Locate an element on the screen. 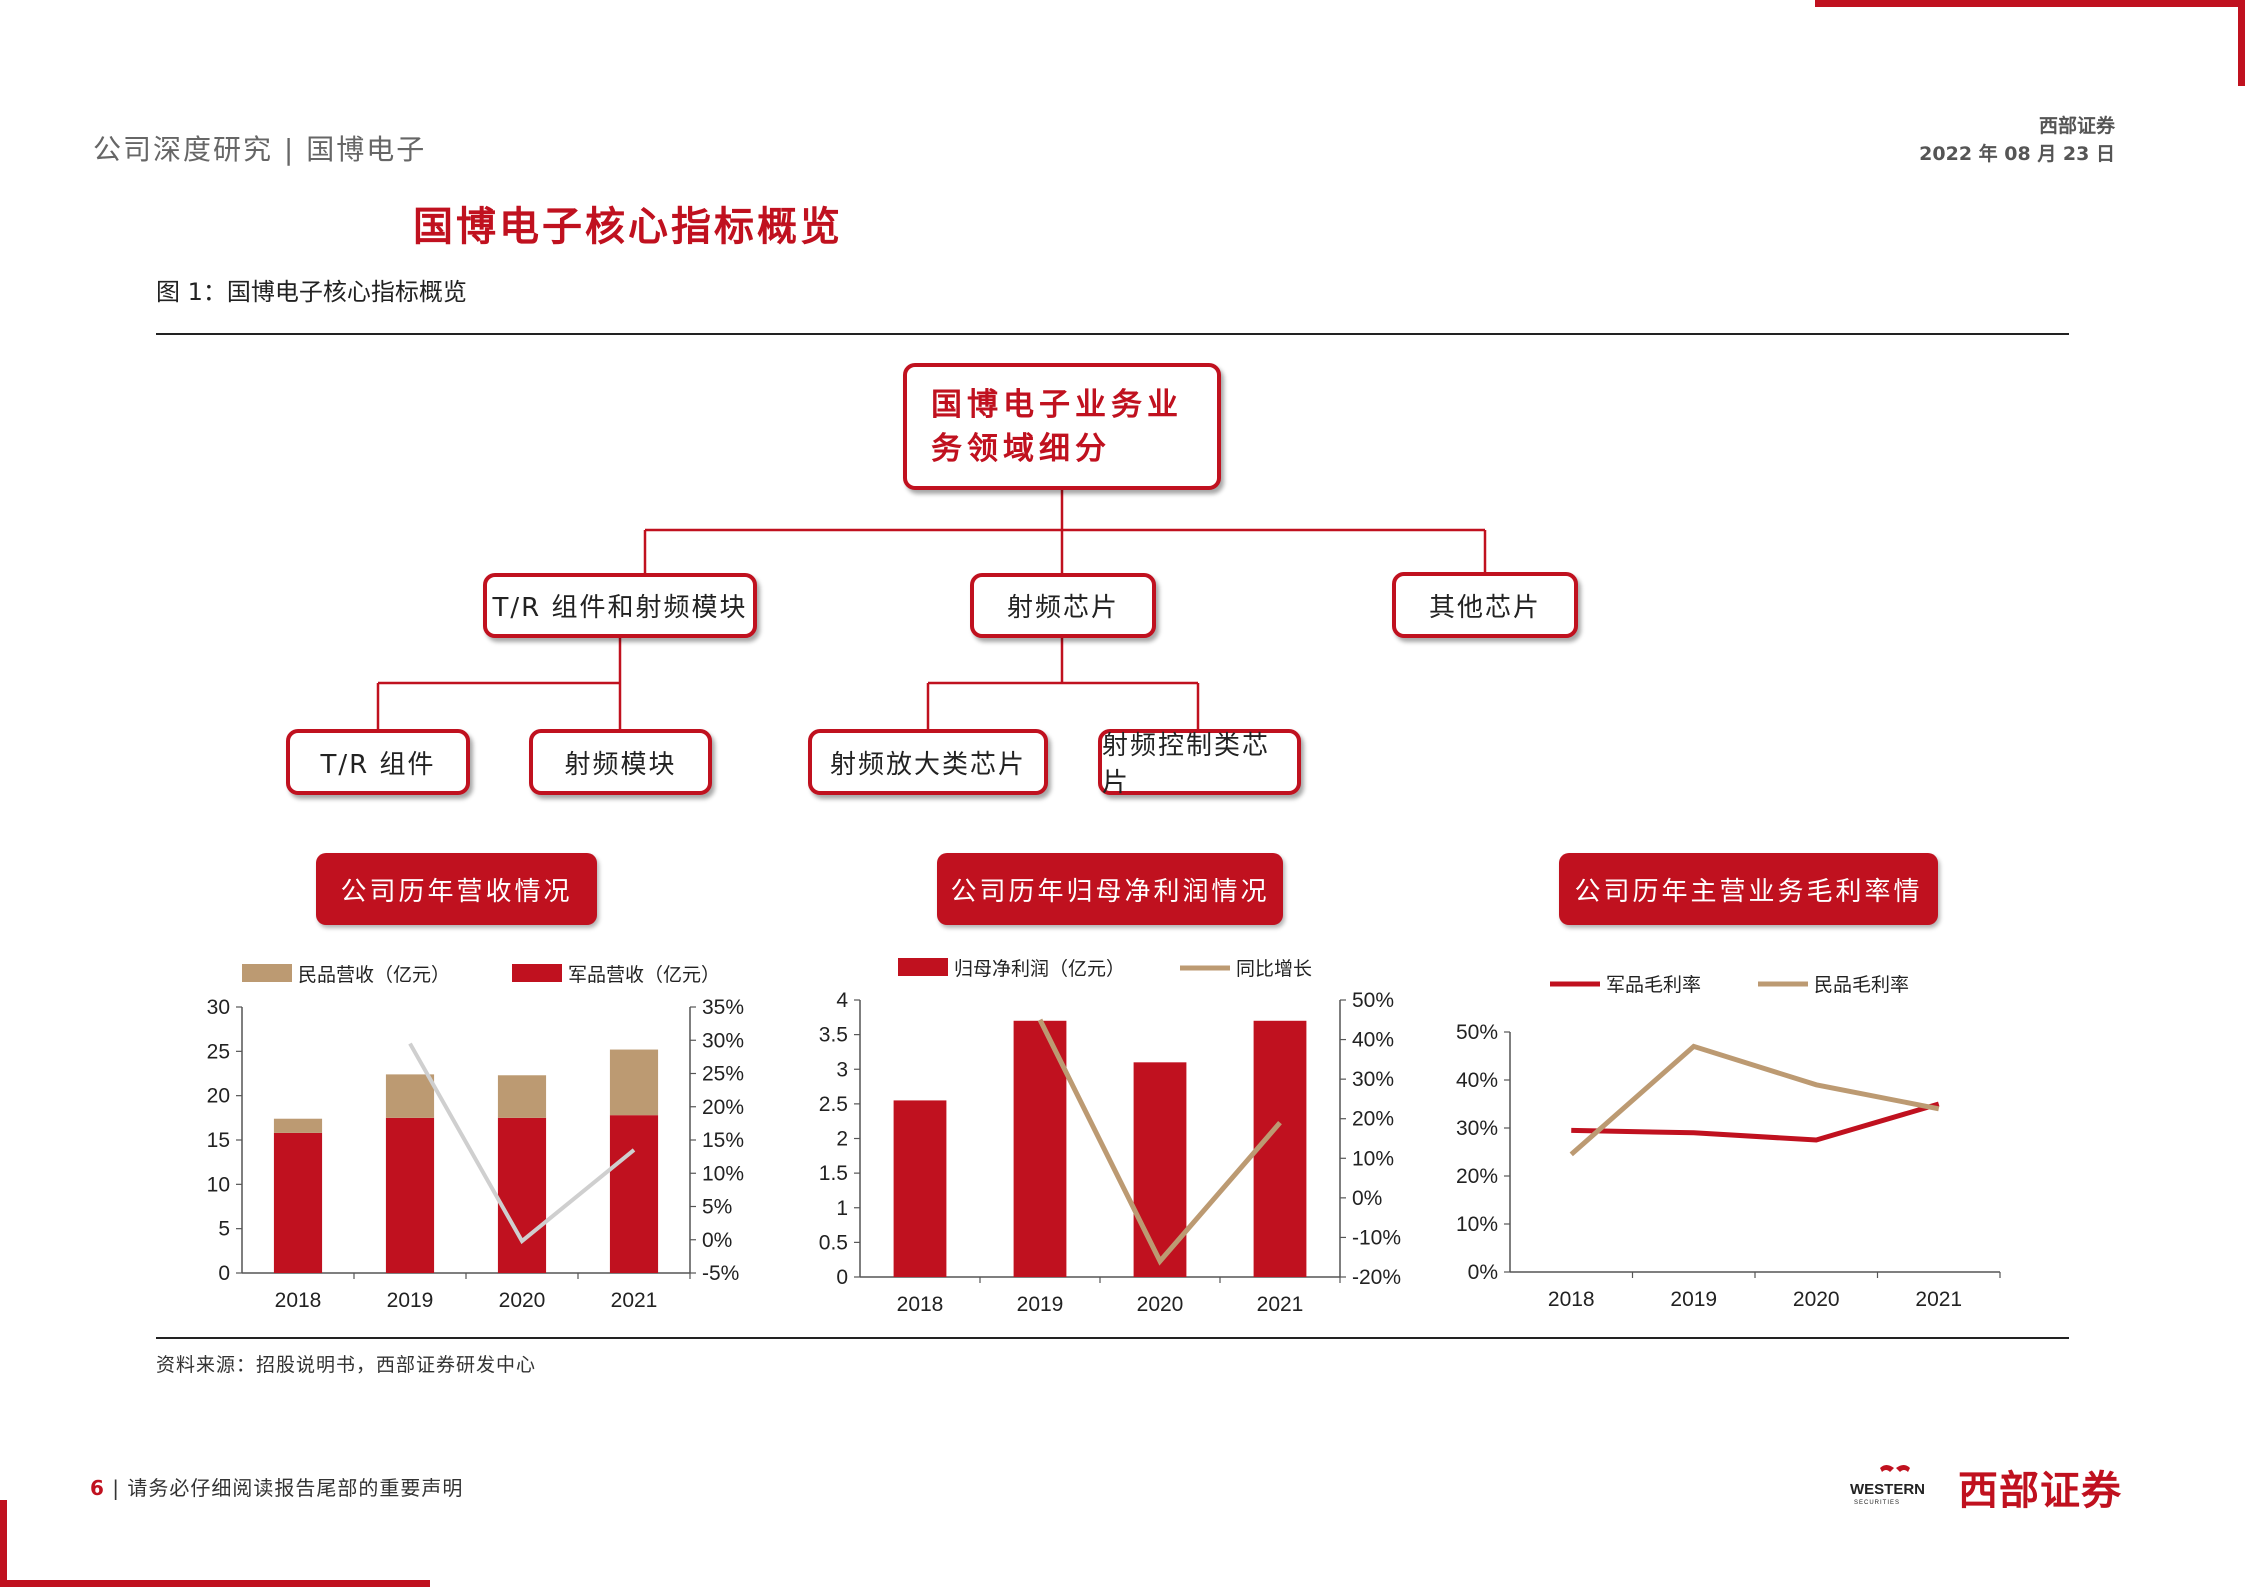 The image size is (2245, 1587). y-tick-label: 4 is located at coordinates (842, 1000).